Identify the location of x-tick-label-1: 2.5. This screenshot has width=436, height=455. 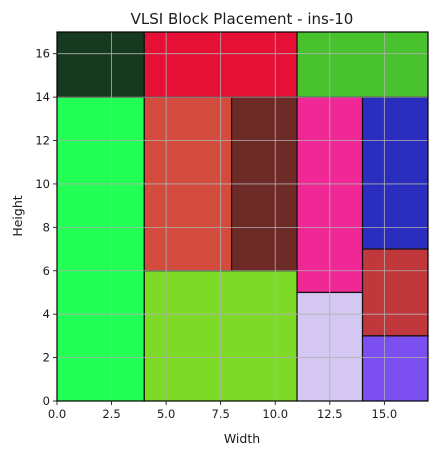
(111, 414).